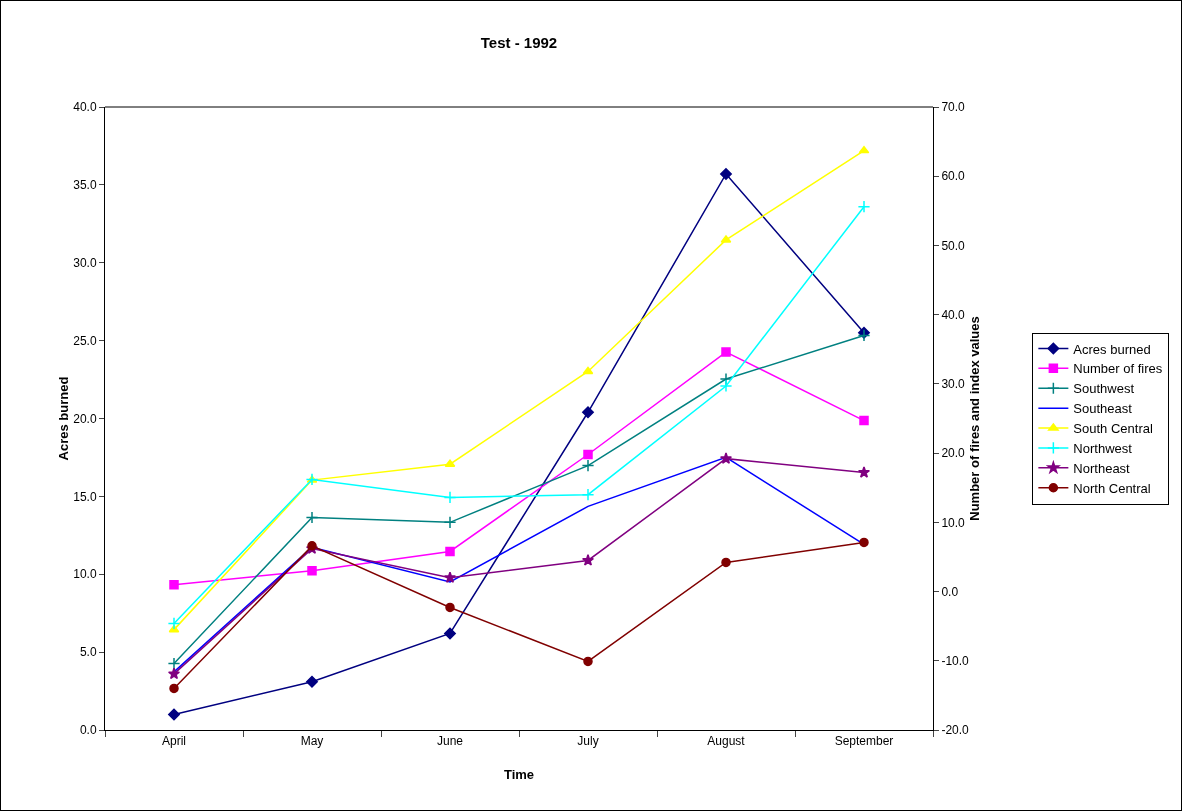  Describe the element at coordinates (88, 652) in the screenshot. I see `y-tick-label: 5.0` at that location.